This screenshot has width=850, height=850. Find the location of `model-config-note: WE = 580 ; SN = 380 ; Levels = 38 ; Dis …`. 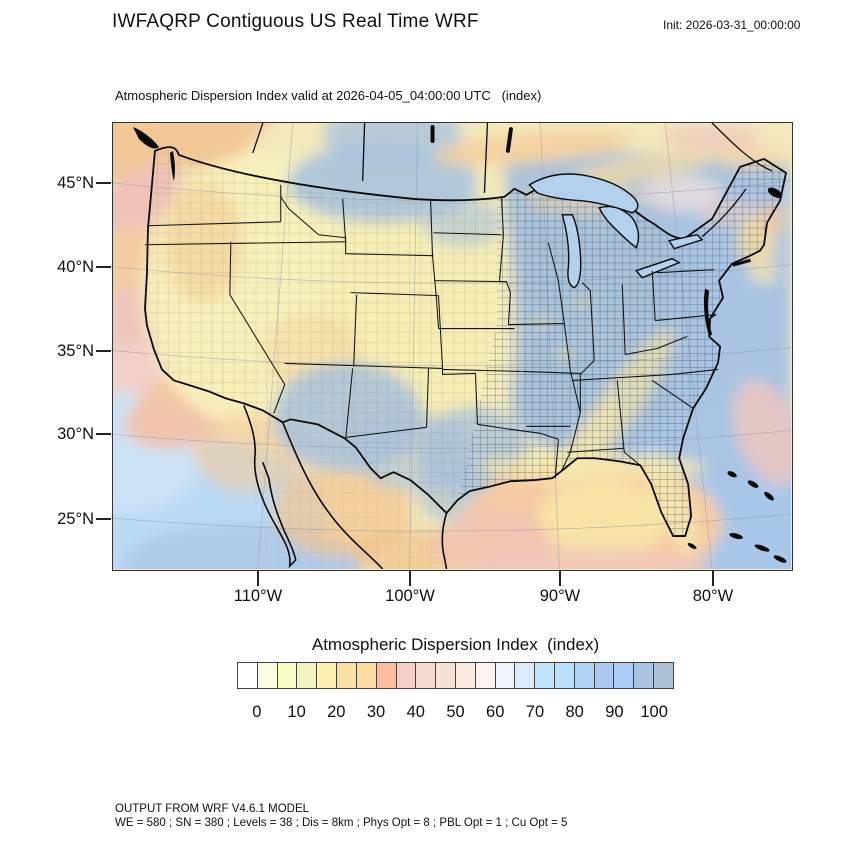

model-config-note: WE = 580 ; SN = 380 ; Levels = 38 ; Dis … is located at coordinates (341, 823).